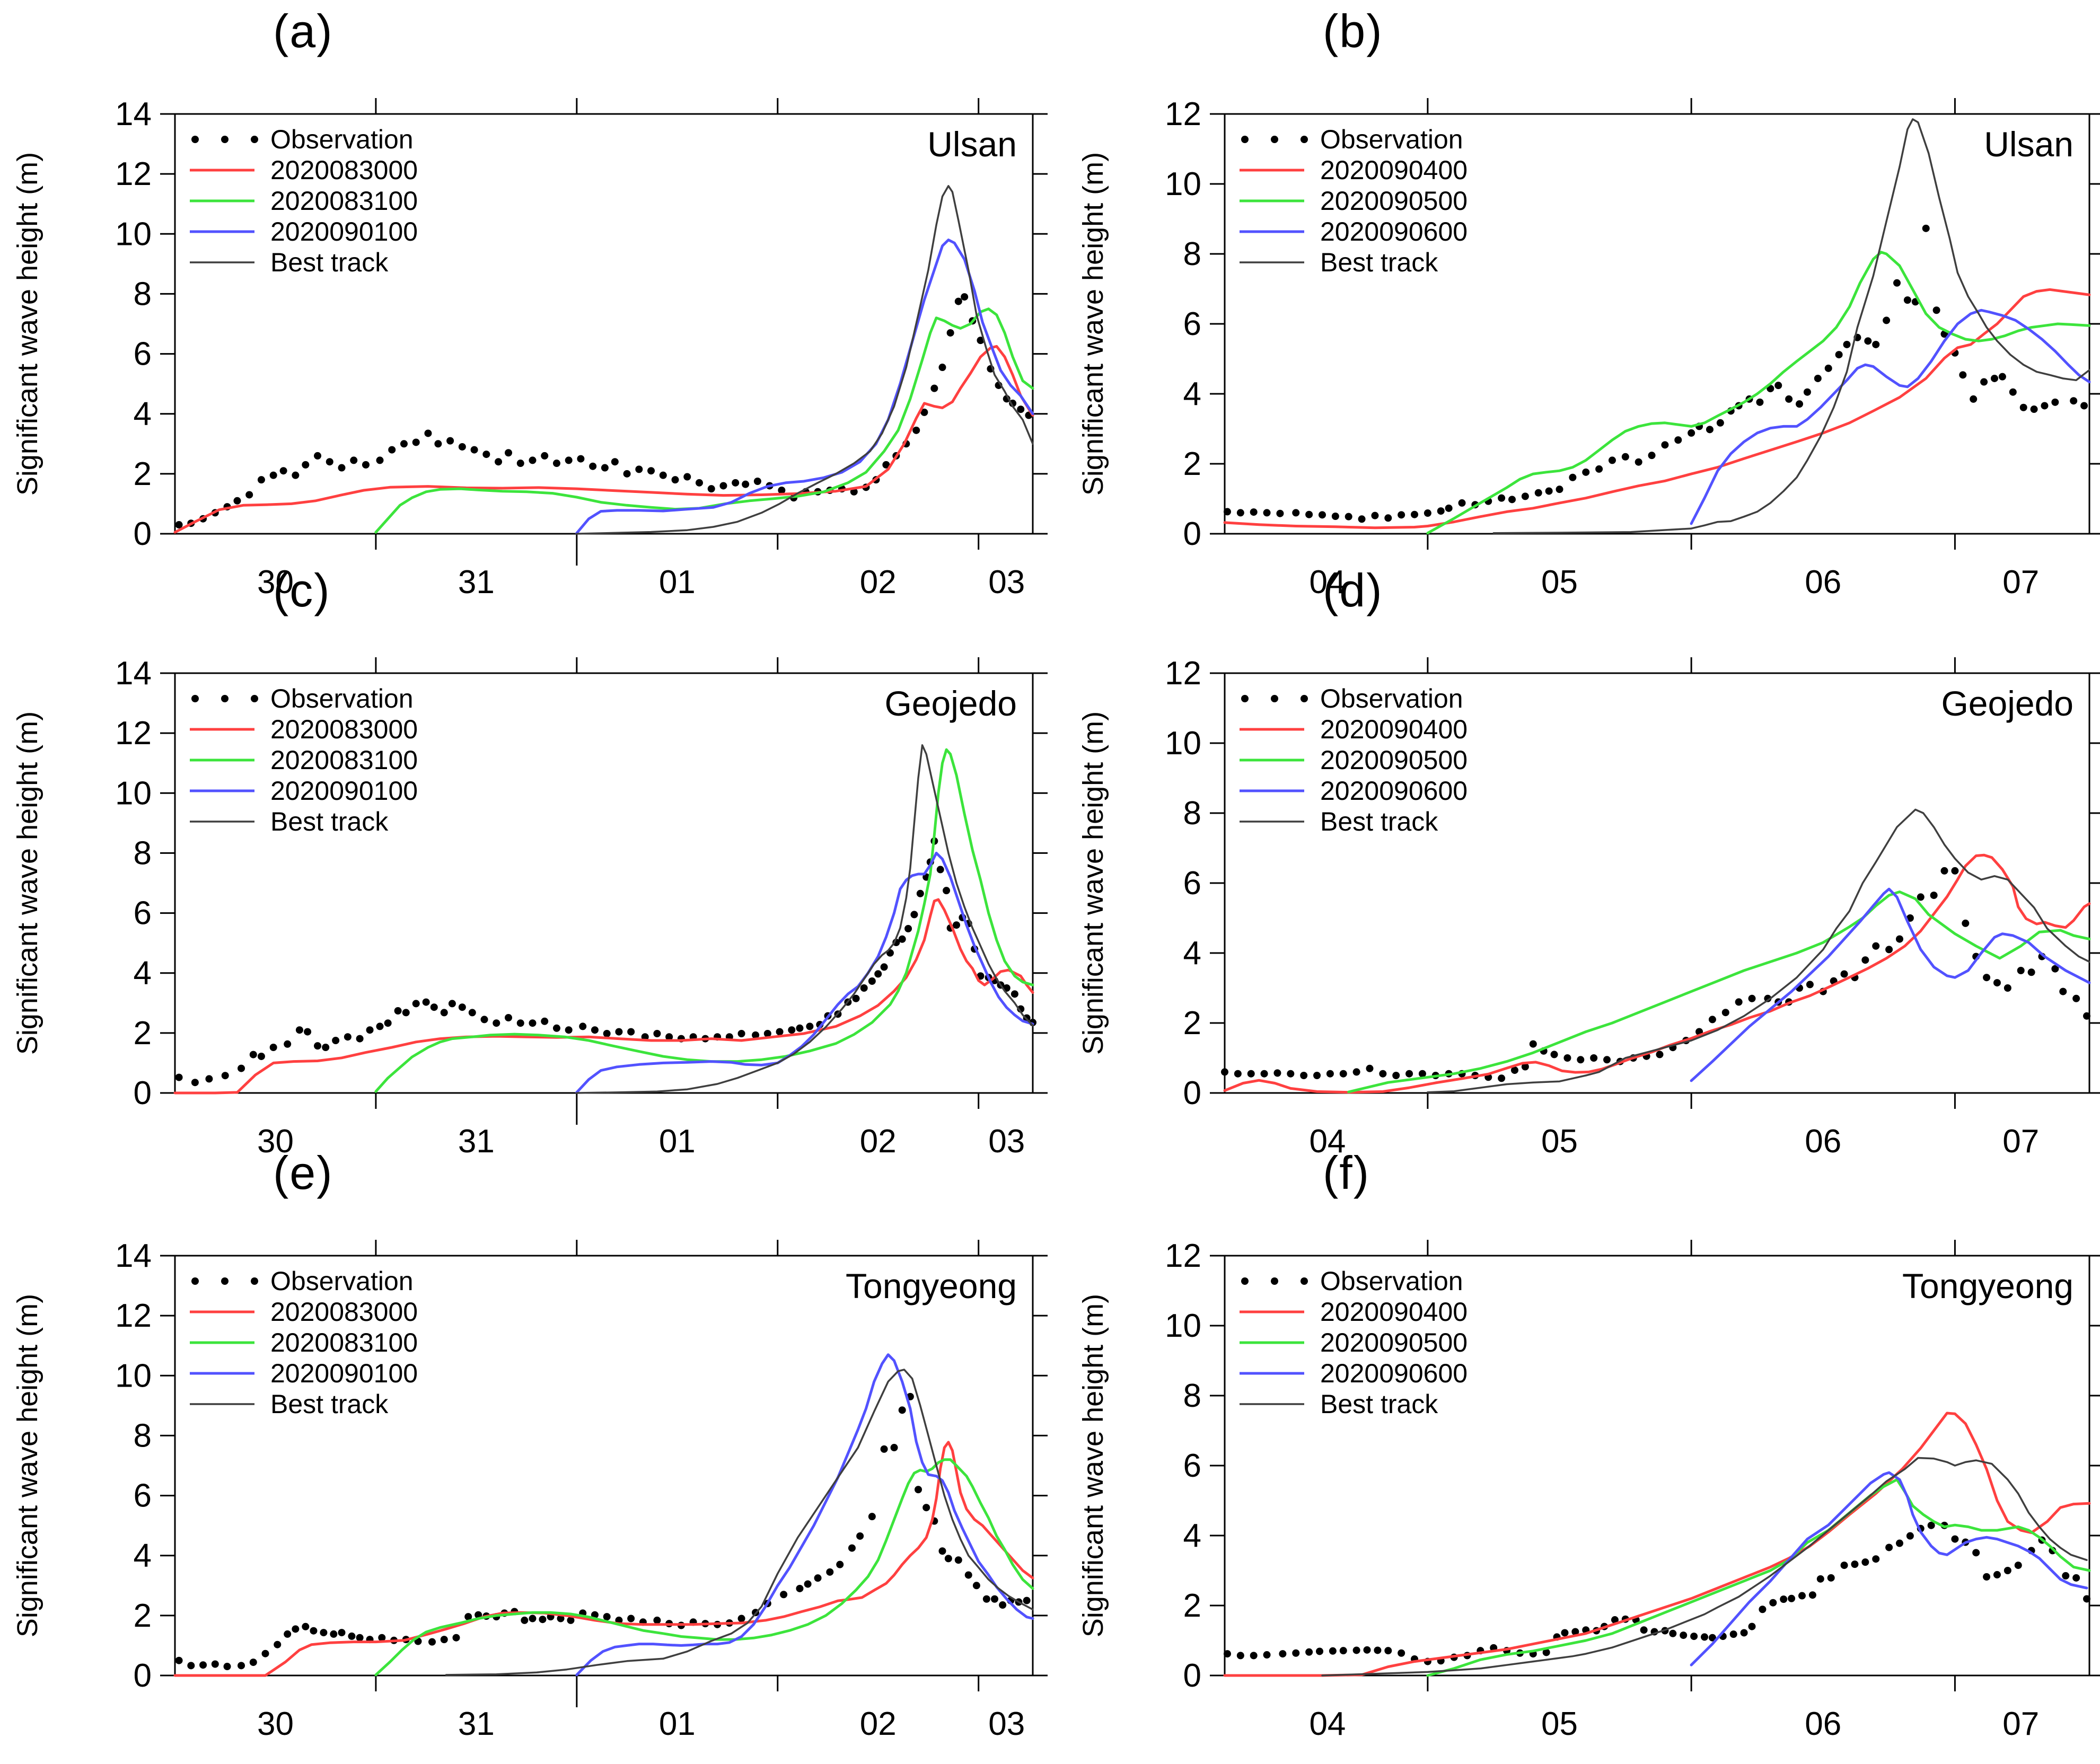  I want to click on legend-label: 2020083000, so click(344, 1312).